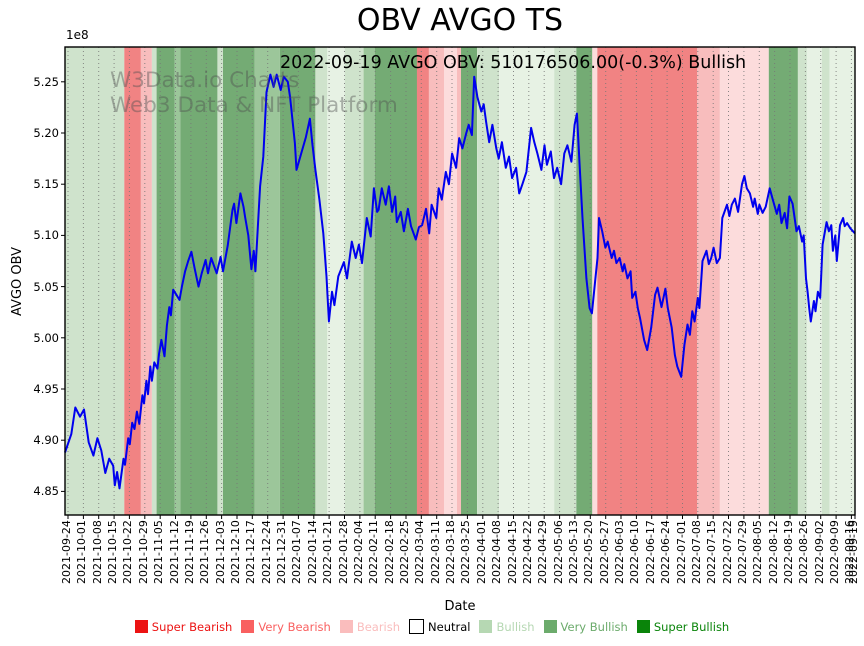  I want to click on x-tick-label: 2021-10-29, so click(143, 552).